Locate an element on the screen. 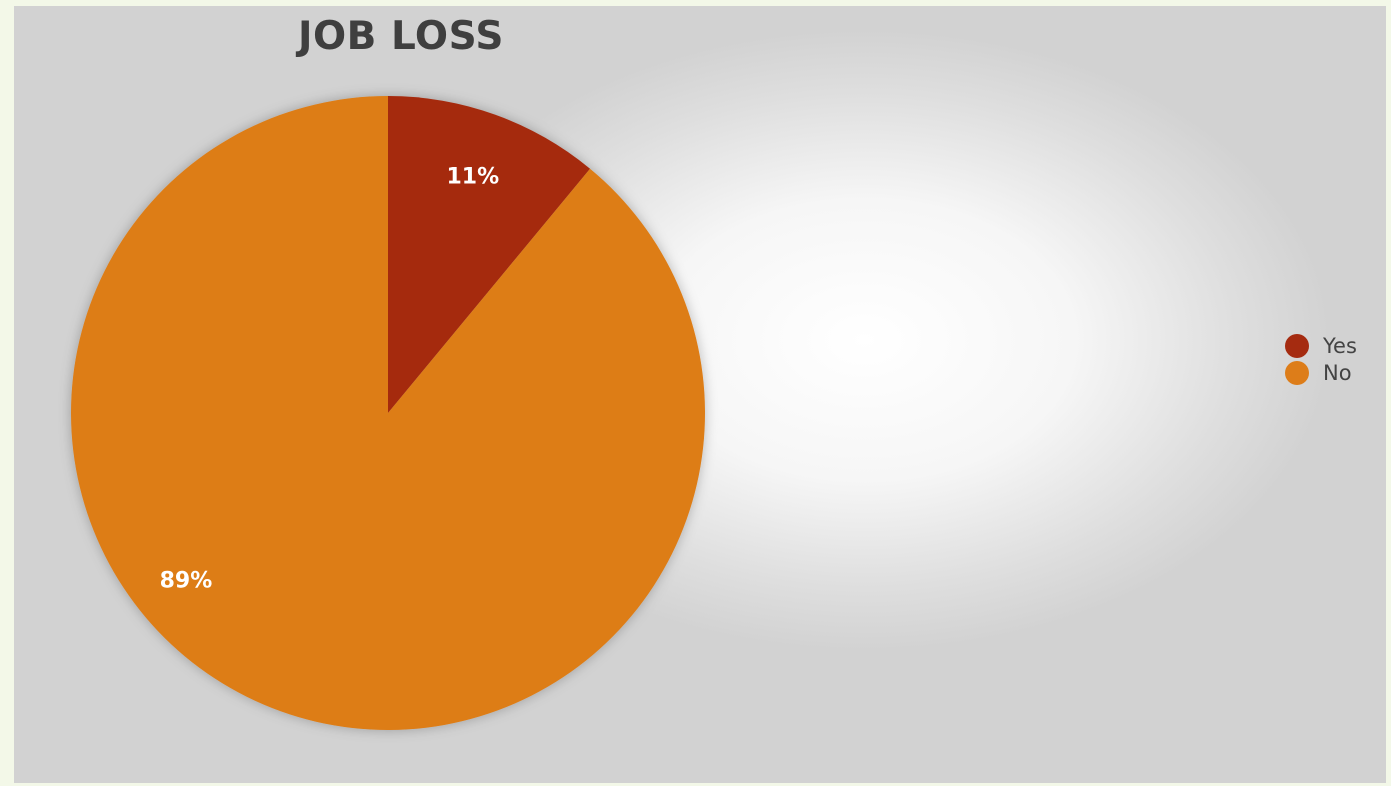  legend-item-no: No is located at coordinates (1321, 372).